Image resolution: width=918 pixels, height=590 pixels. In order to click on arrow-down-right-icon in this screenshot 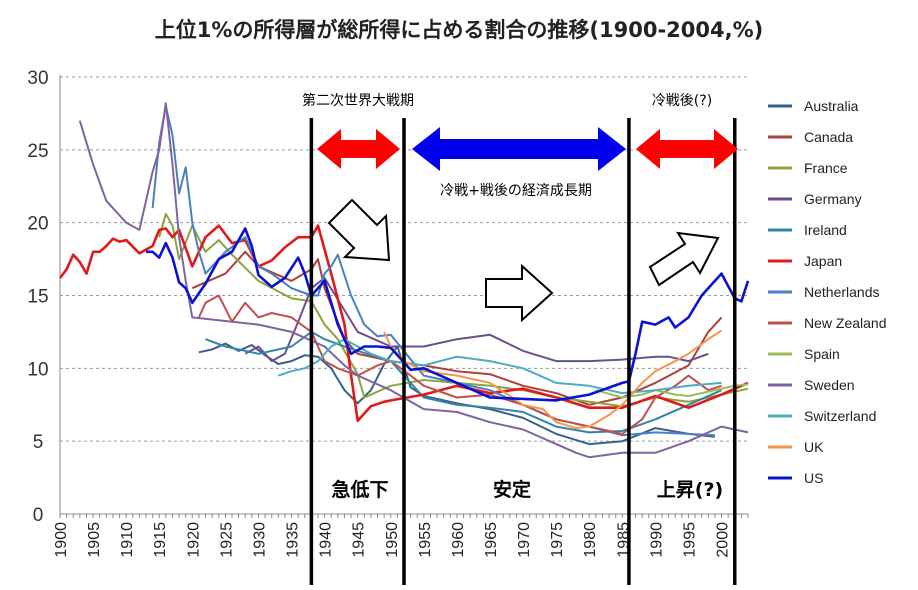, I will do `click(359, 230)`.